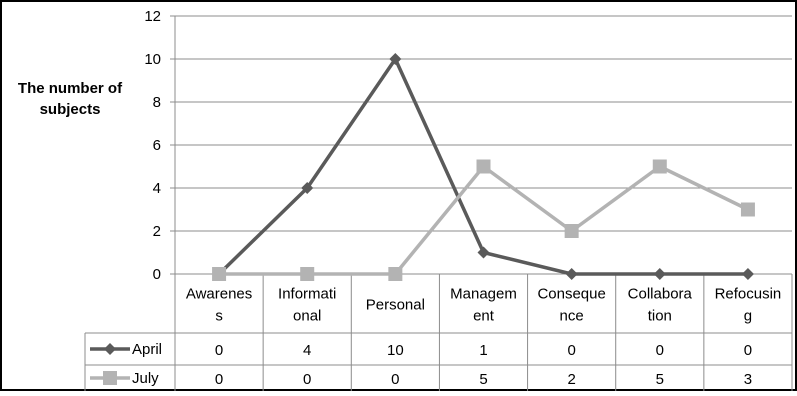 The image size is (797, 396). What do you see at coordinates (571, 379) in the screenshot?
I see `table-value: 2` at bounding box center [571, 379].